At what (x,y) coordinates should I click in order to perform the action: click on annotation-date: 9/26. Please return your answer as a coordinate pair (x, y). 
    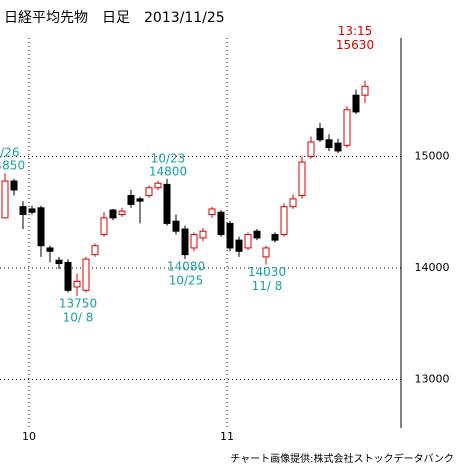
    Looking at the image, I should click on (9, 153).